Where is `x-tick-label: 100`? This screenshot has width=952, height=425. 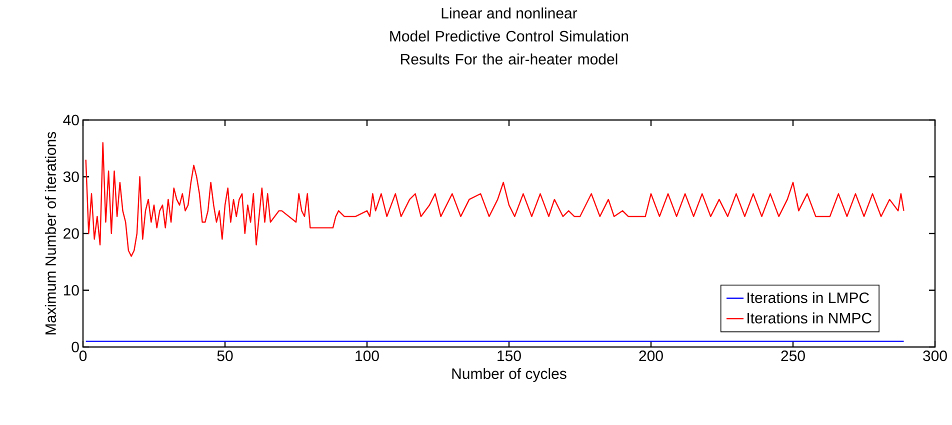
x-tick-label: 100 is located at coordinates (367, 356).